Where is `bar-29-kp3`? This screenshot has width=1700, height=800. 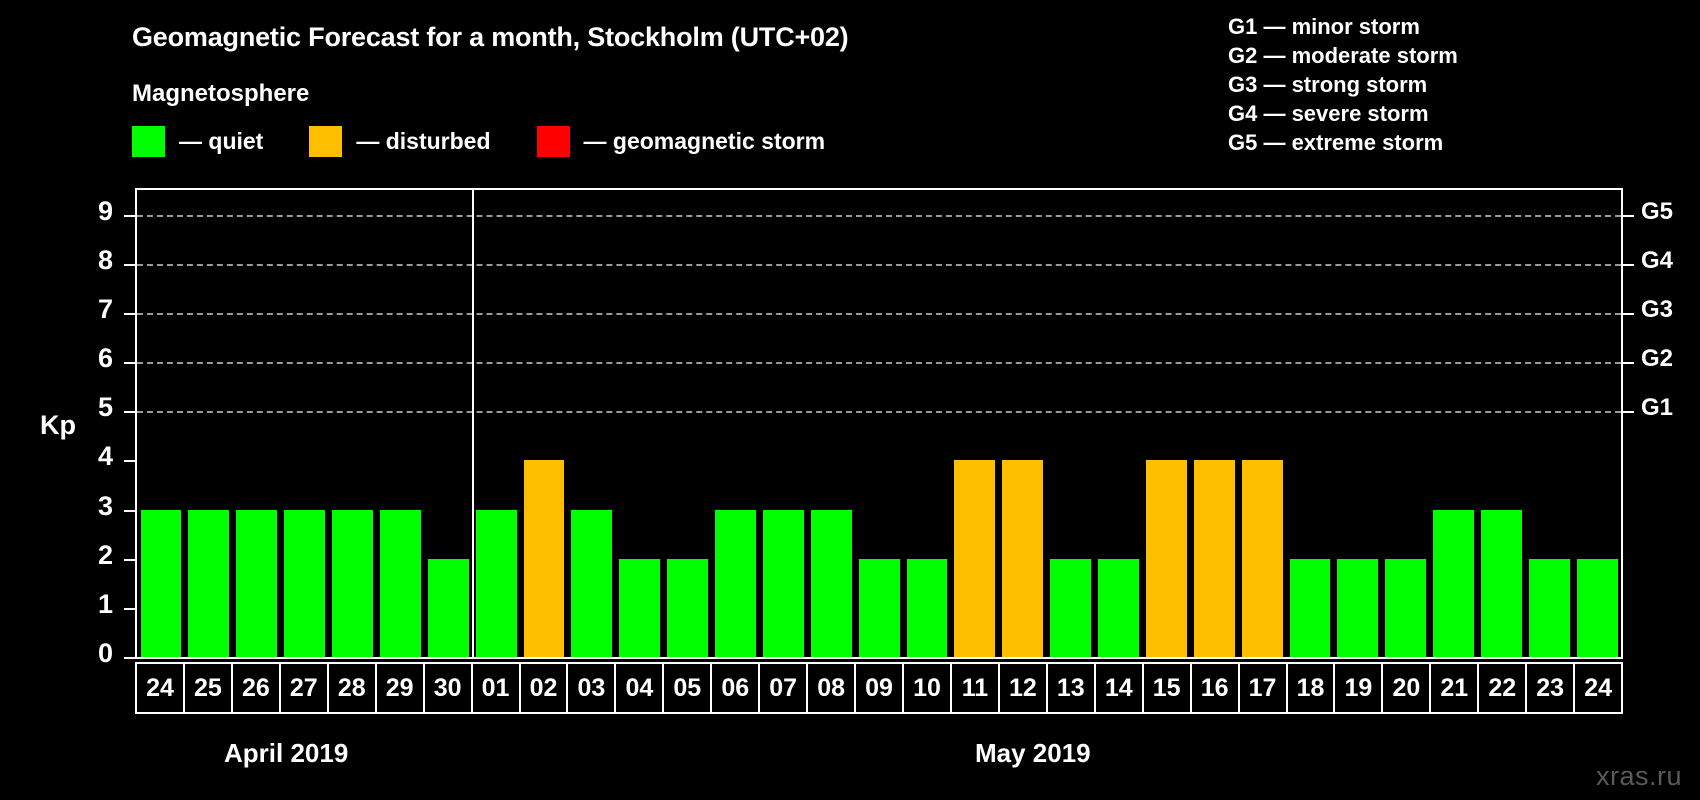
bar-29-kp3 is located at coordinates (400, 583).